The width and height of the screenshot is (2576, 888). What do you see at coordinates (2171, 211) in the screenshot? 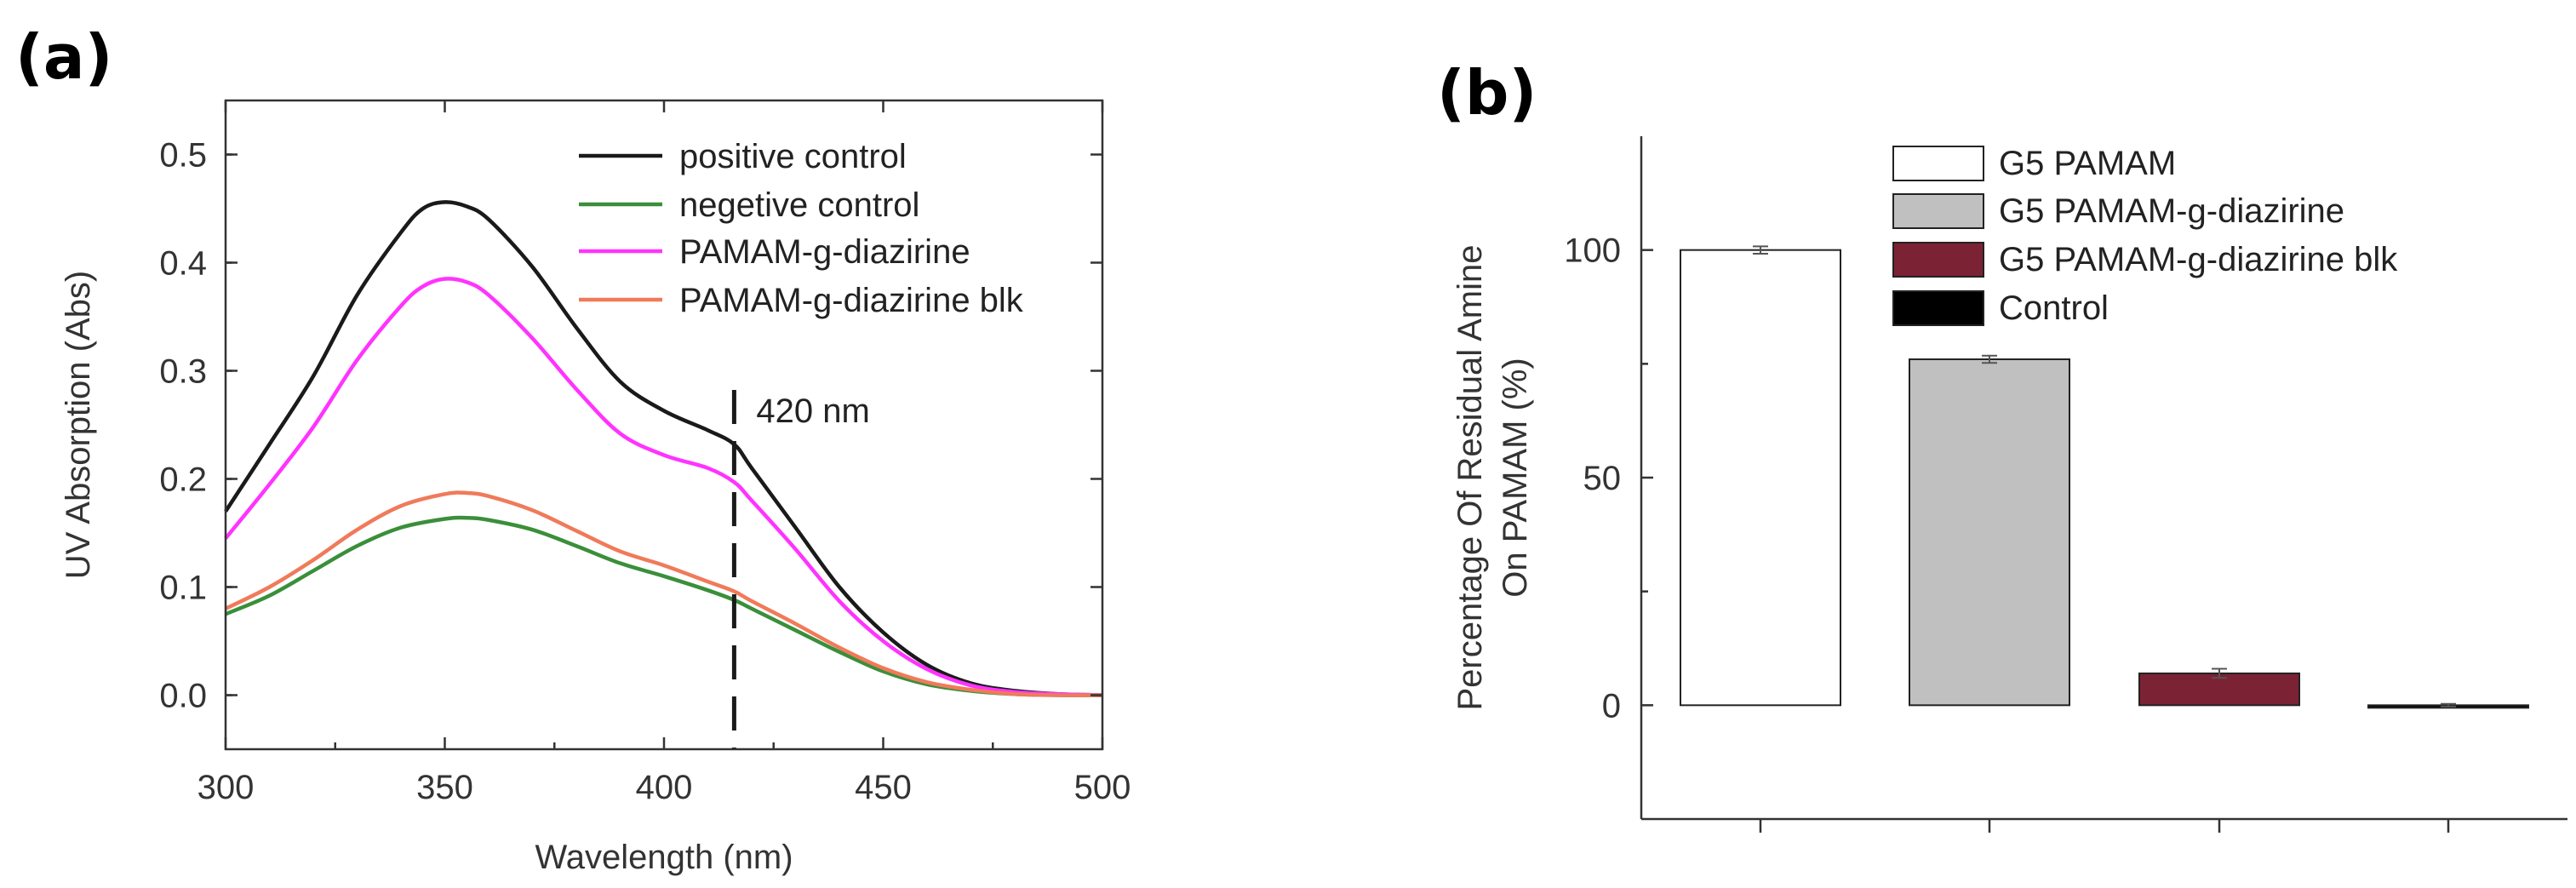
I see `legend-label-b-2: G5 PAMAM-g-diazirine` at bounding box center [2171, 211].